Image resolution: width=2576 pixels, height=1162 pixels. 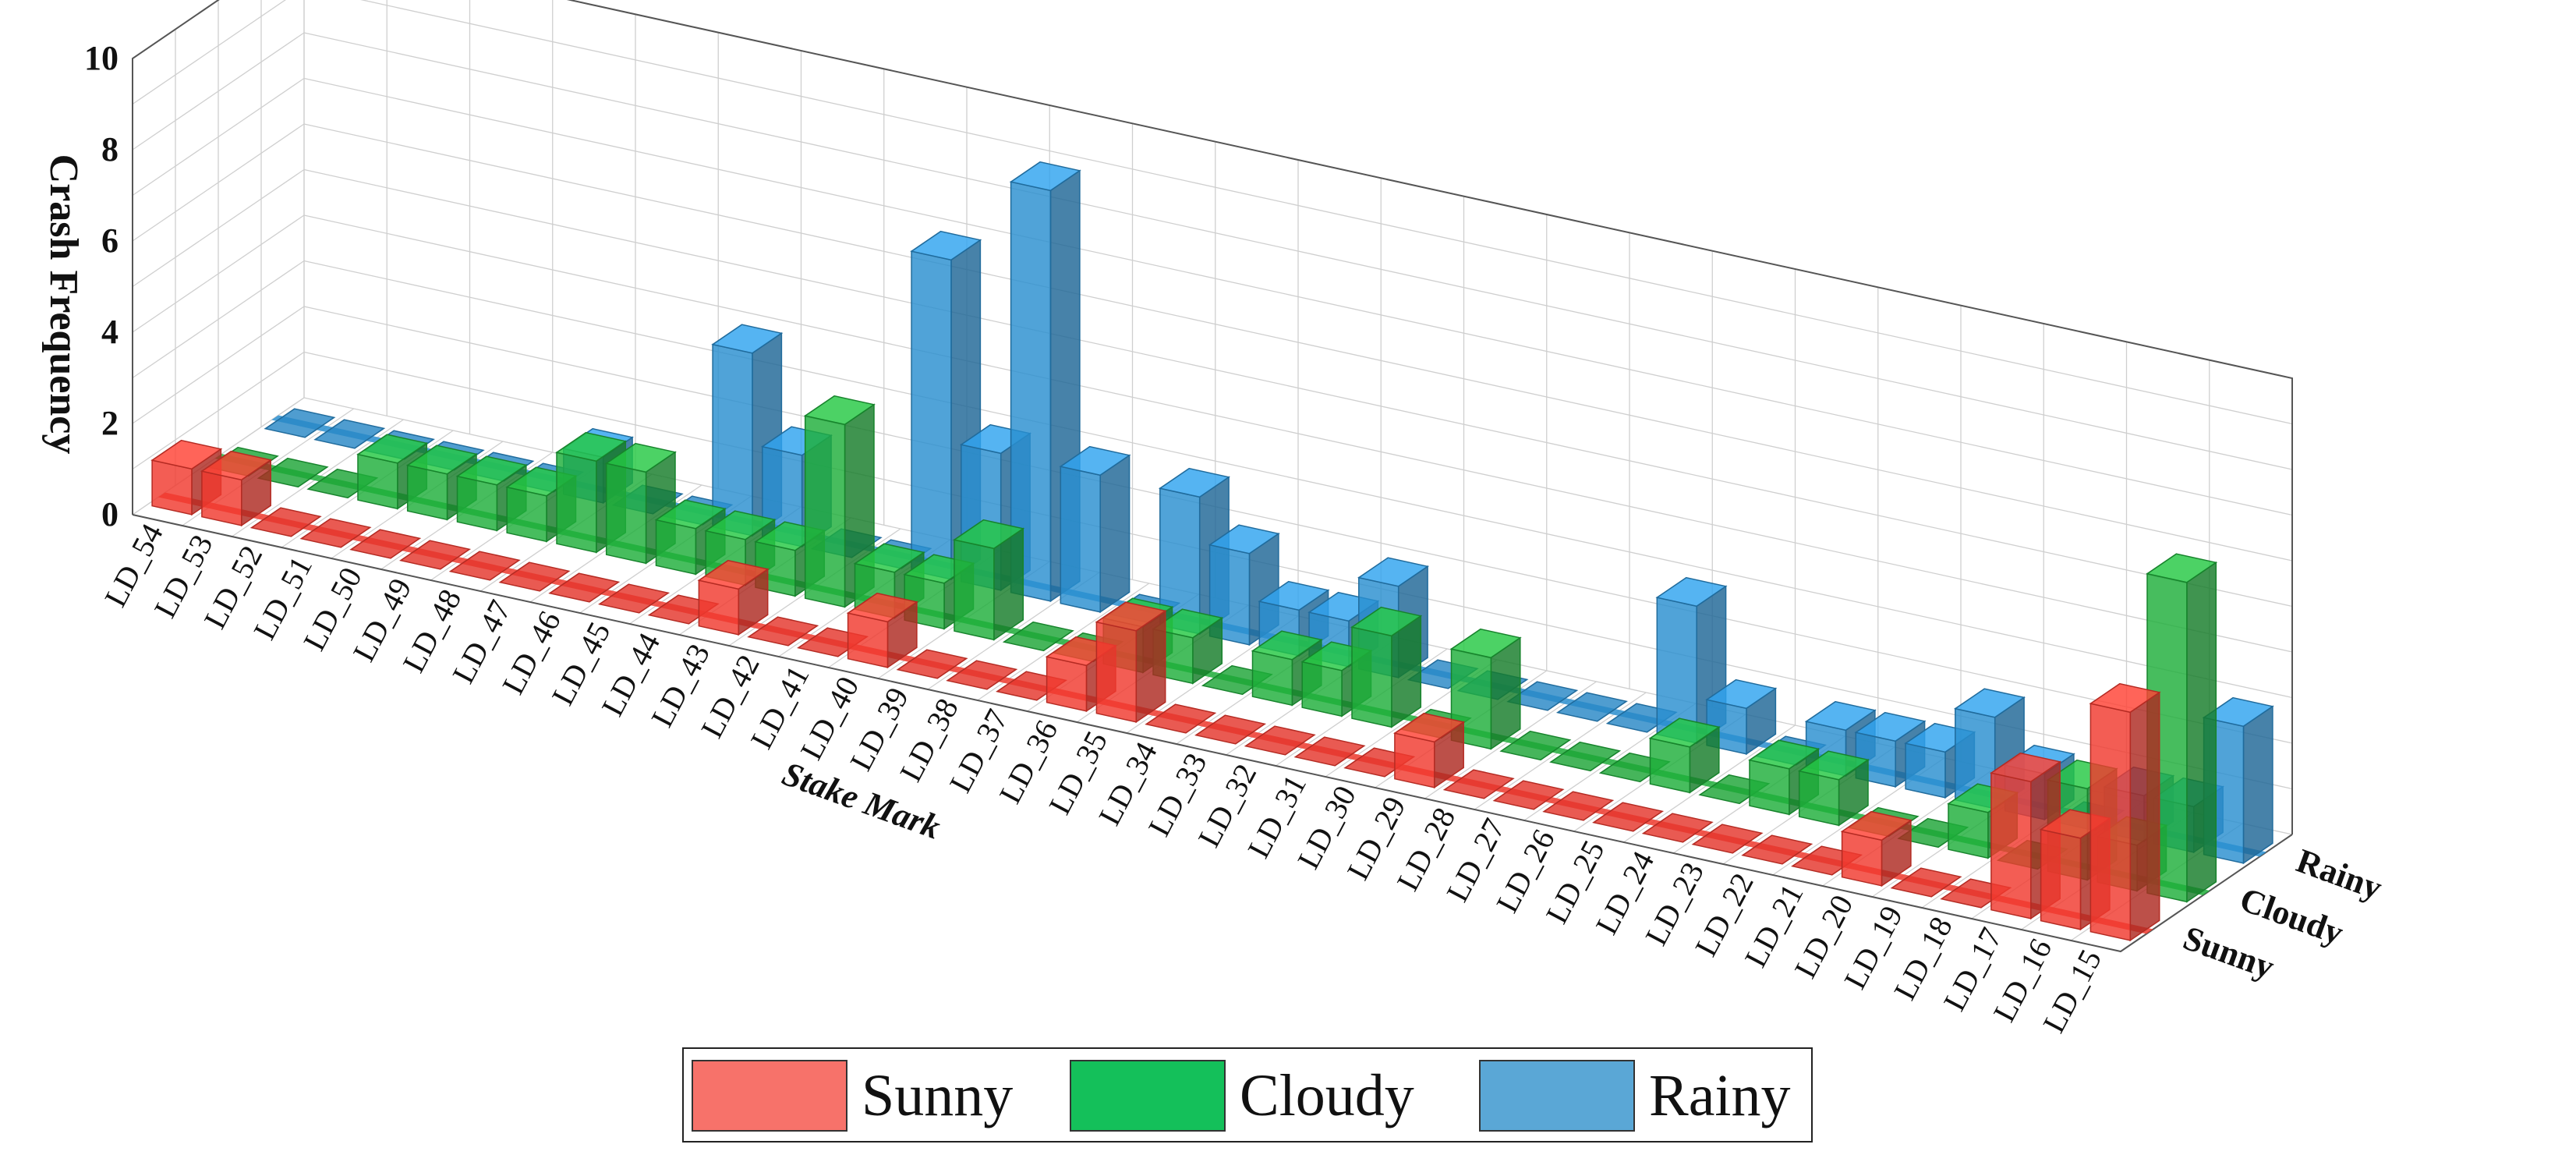 I want to click on z-tick-label: 10, so click(x=101, y=58).